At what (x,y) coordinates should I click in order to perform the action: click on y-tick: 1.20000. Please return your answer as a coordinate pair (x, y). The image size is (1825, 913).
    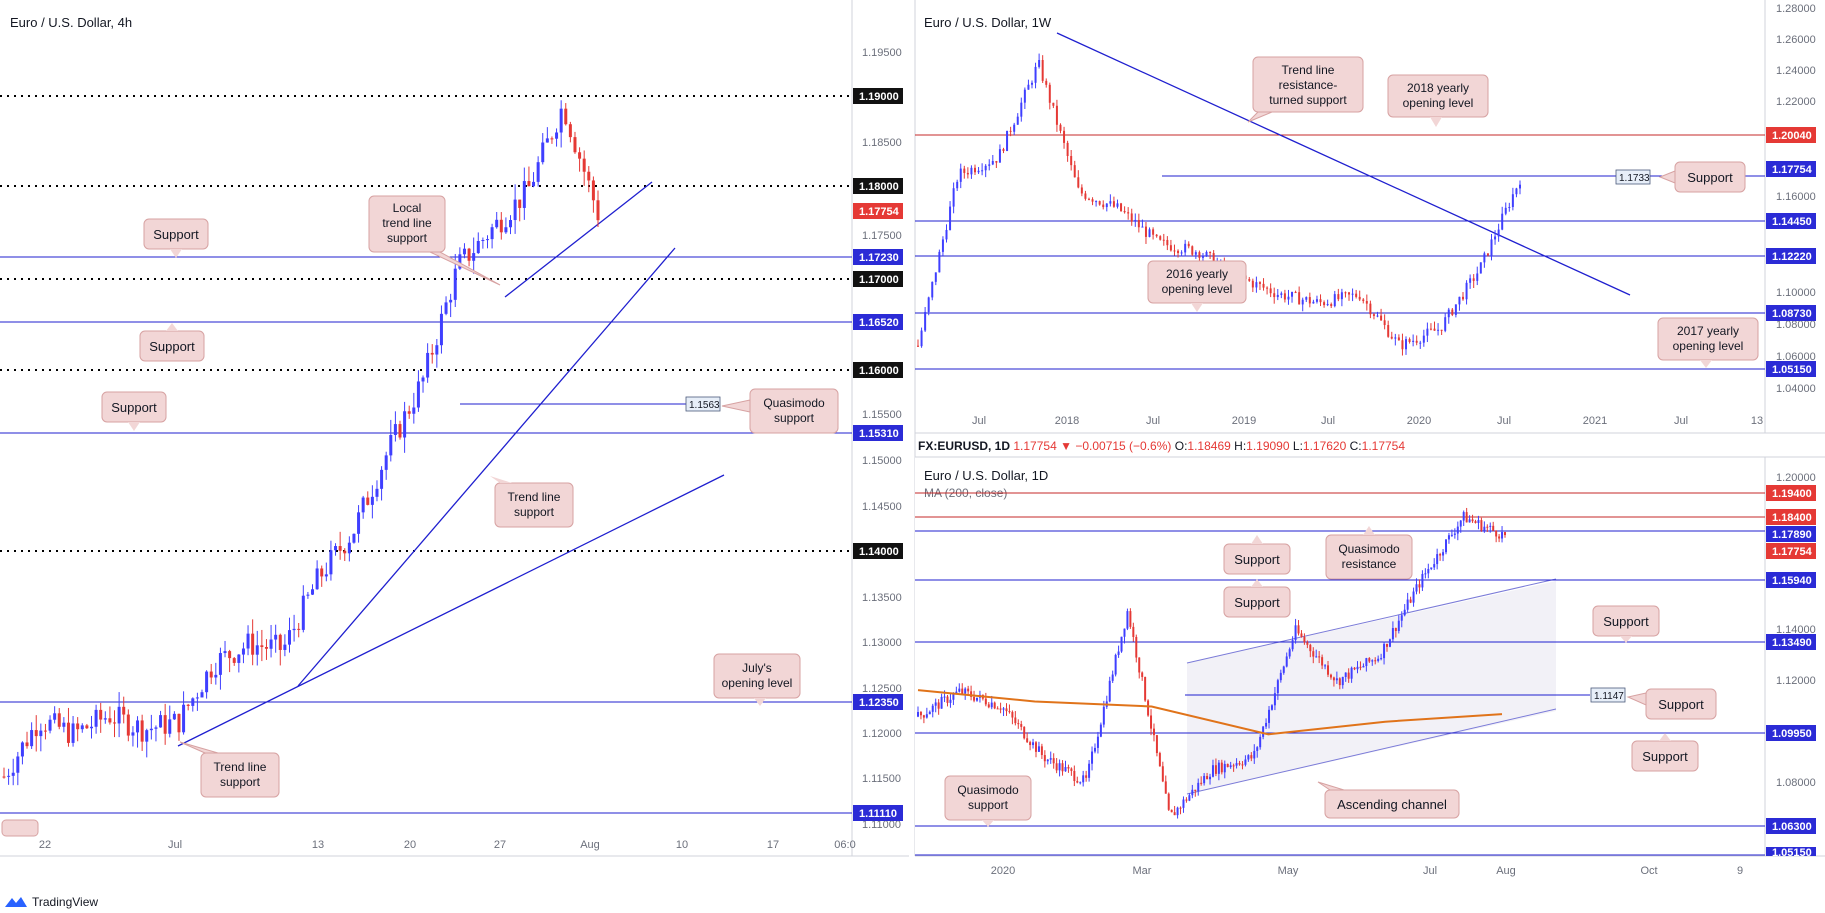
    Looking at the image, I should click on (1796, 478).